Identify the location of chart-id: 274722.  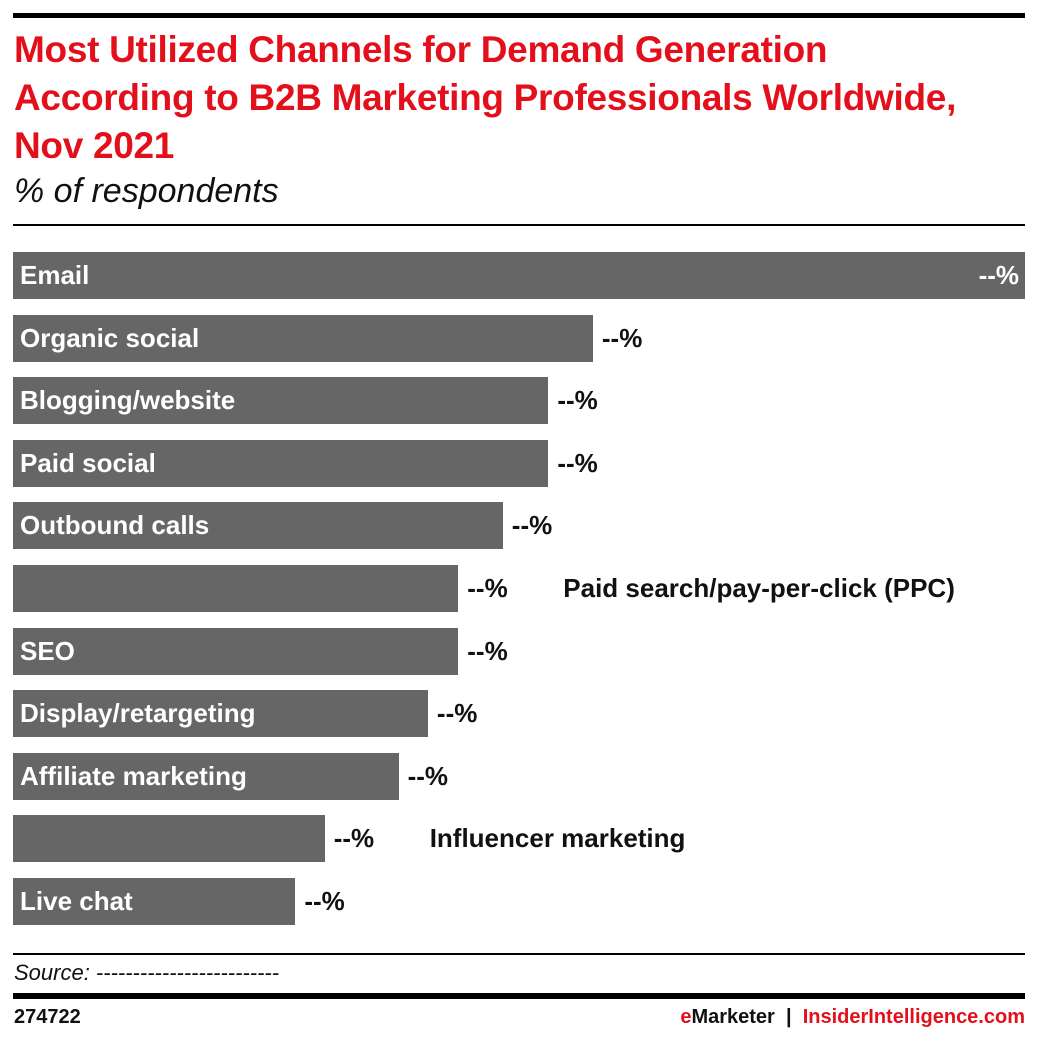
(47, 1017).